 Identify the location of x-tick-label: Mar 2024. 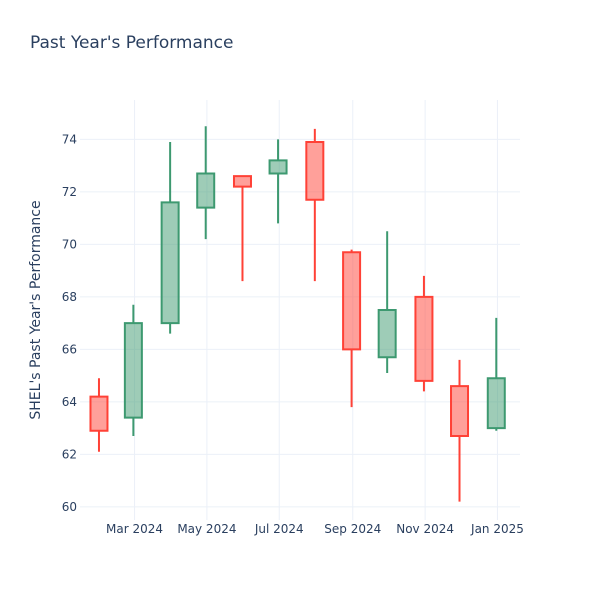
(134, 529).